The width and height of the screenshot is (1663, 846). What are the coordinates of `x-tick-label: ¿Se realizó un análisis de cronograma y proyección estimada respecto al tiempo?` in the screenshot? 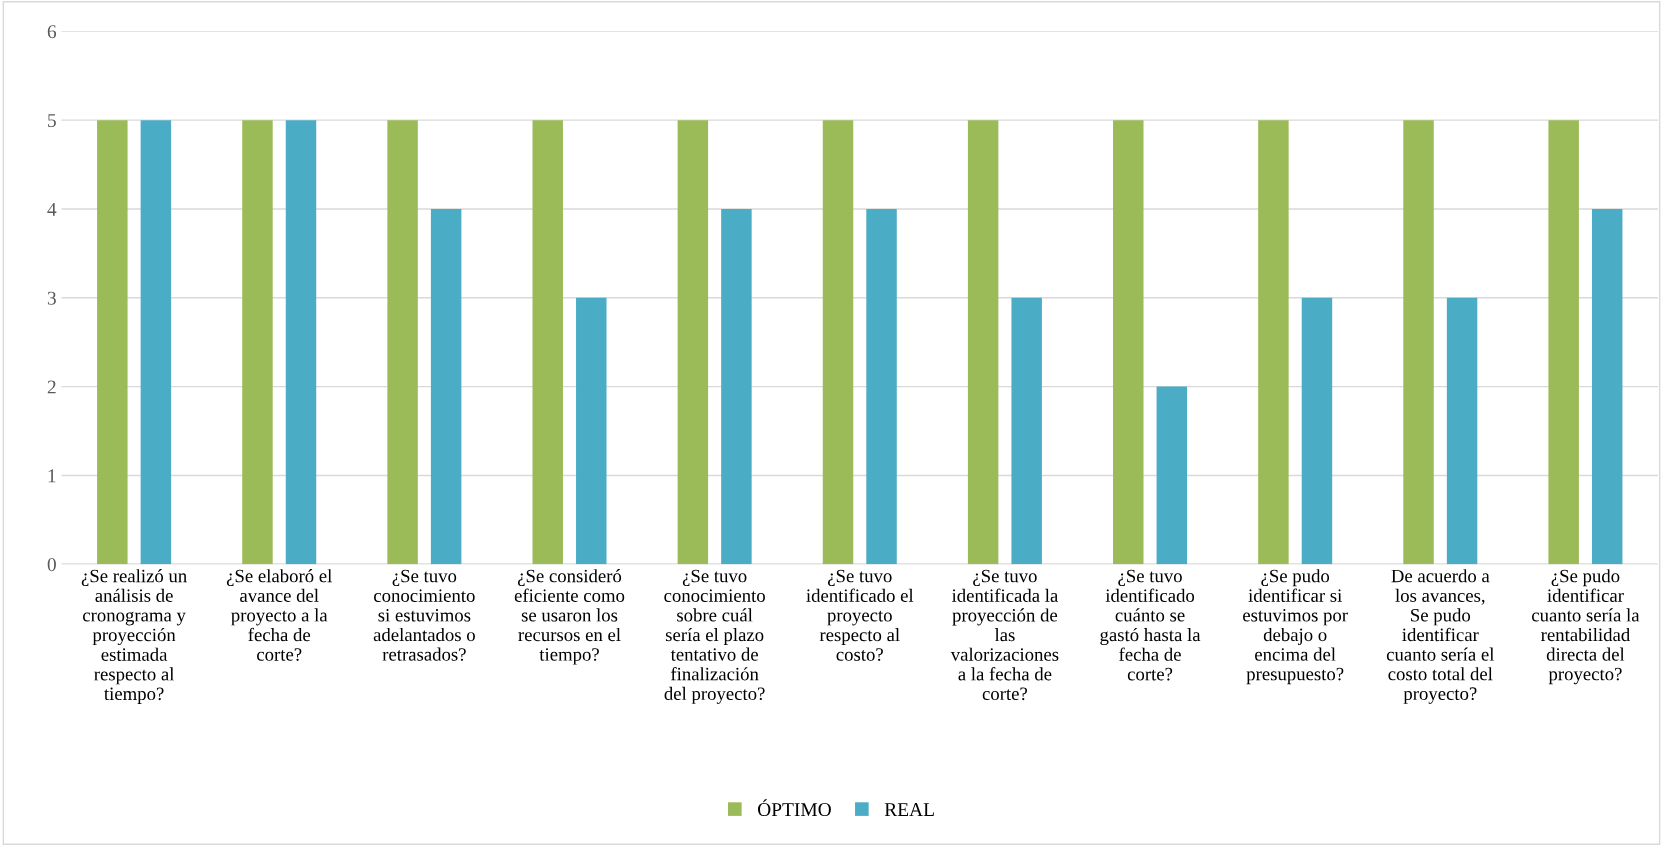 It's located at (134, 636).